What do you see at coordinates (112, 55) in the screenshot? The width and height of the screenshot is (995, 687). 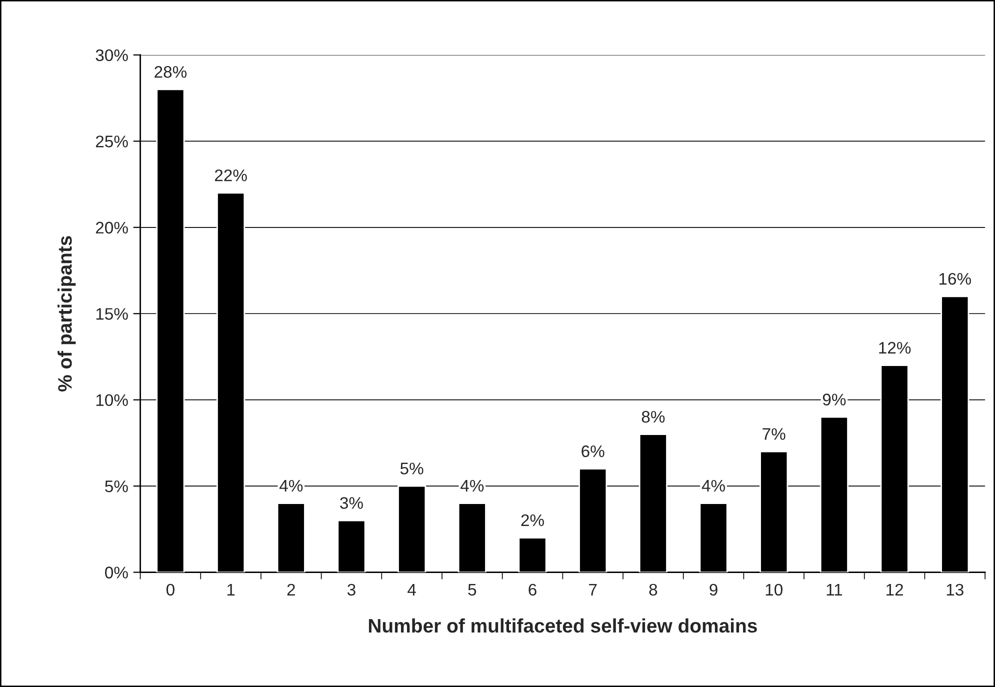 I see `y-tick-label: 30%` at bounding box center [112, 55].